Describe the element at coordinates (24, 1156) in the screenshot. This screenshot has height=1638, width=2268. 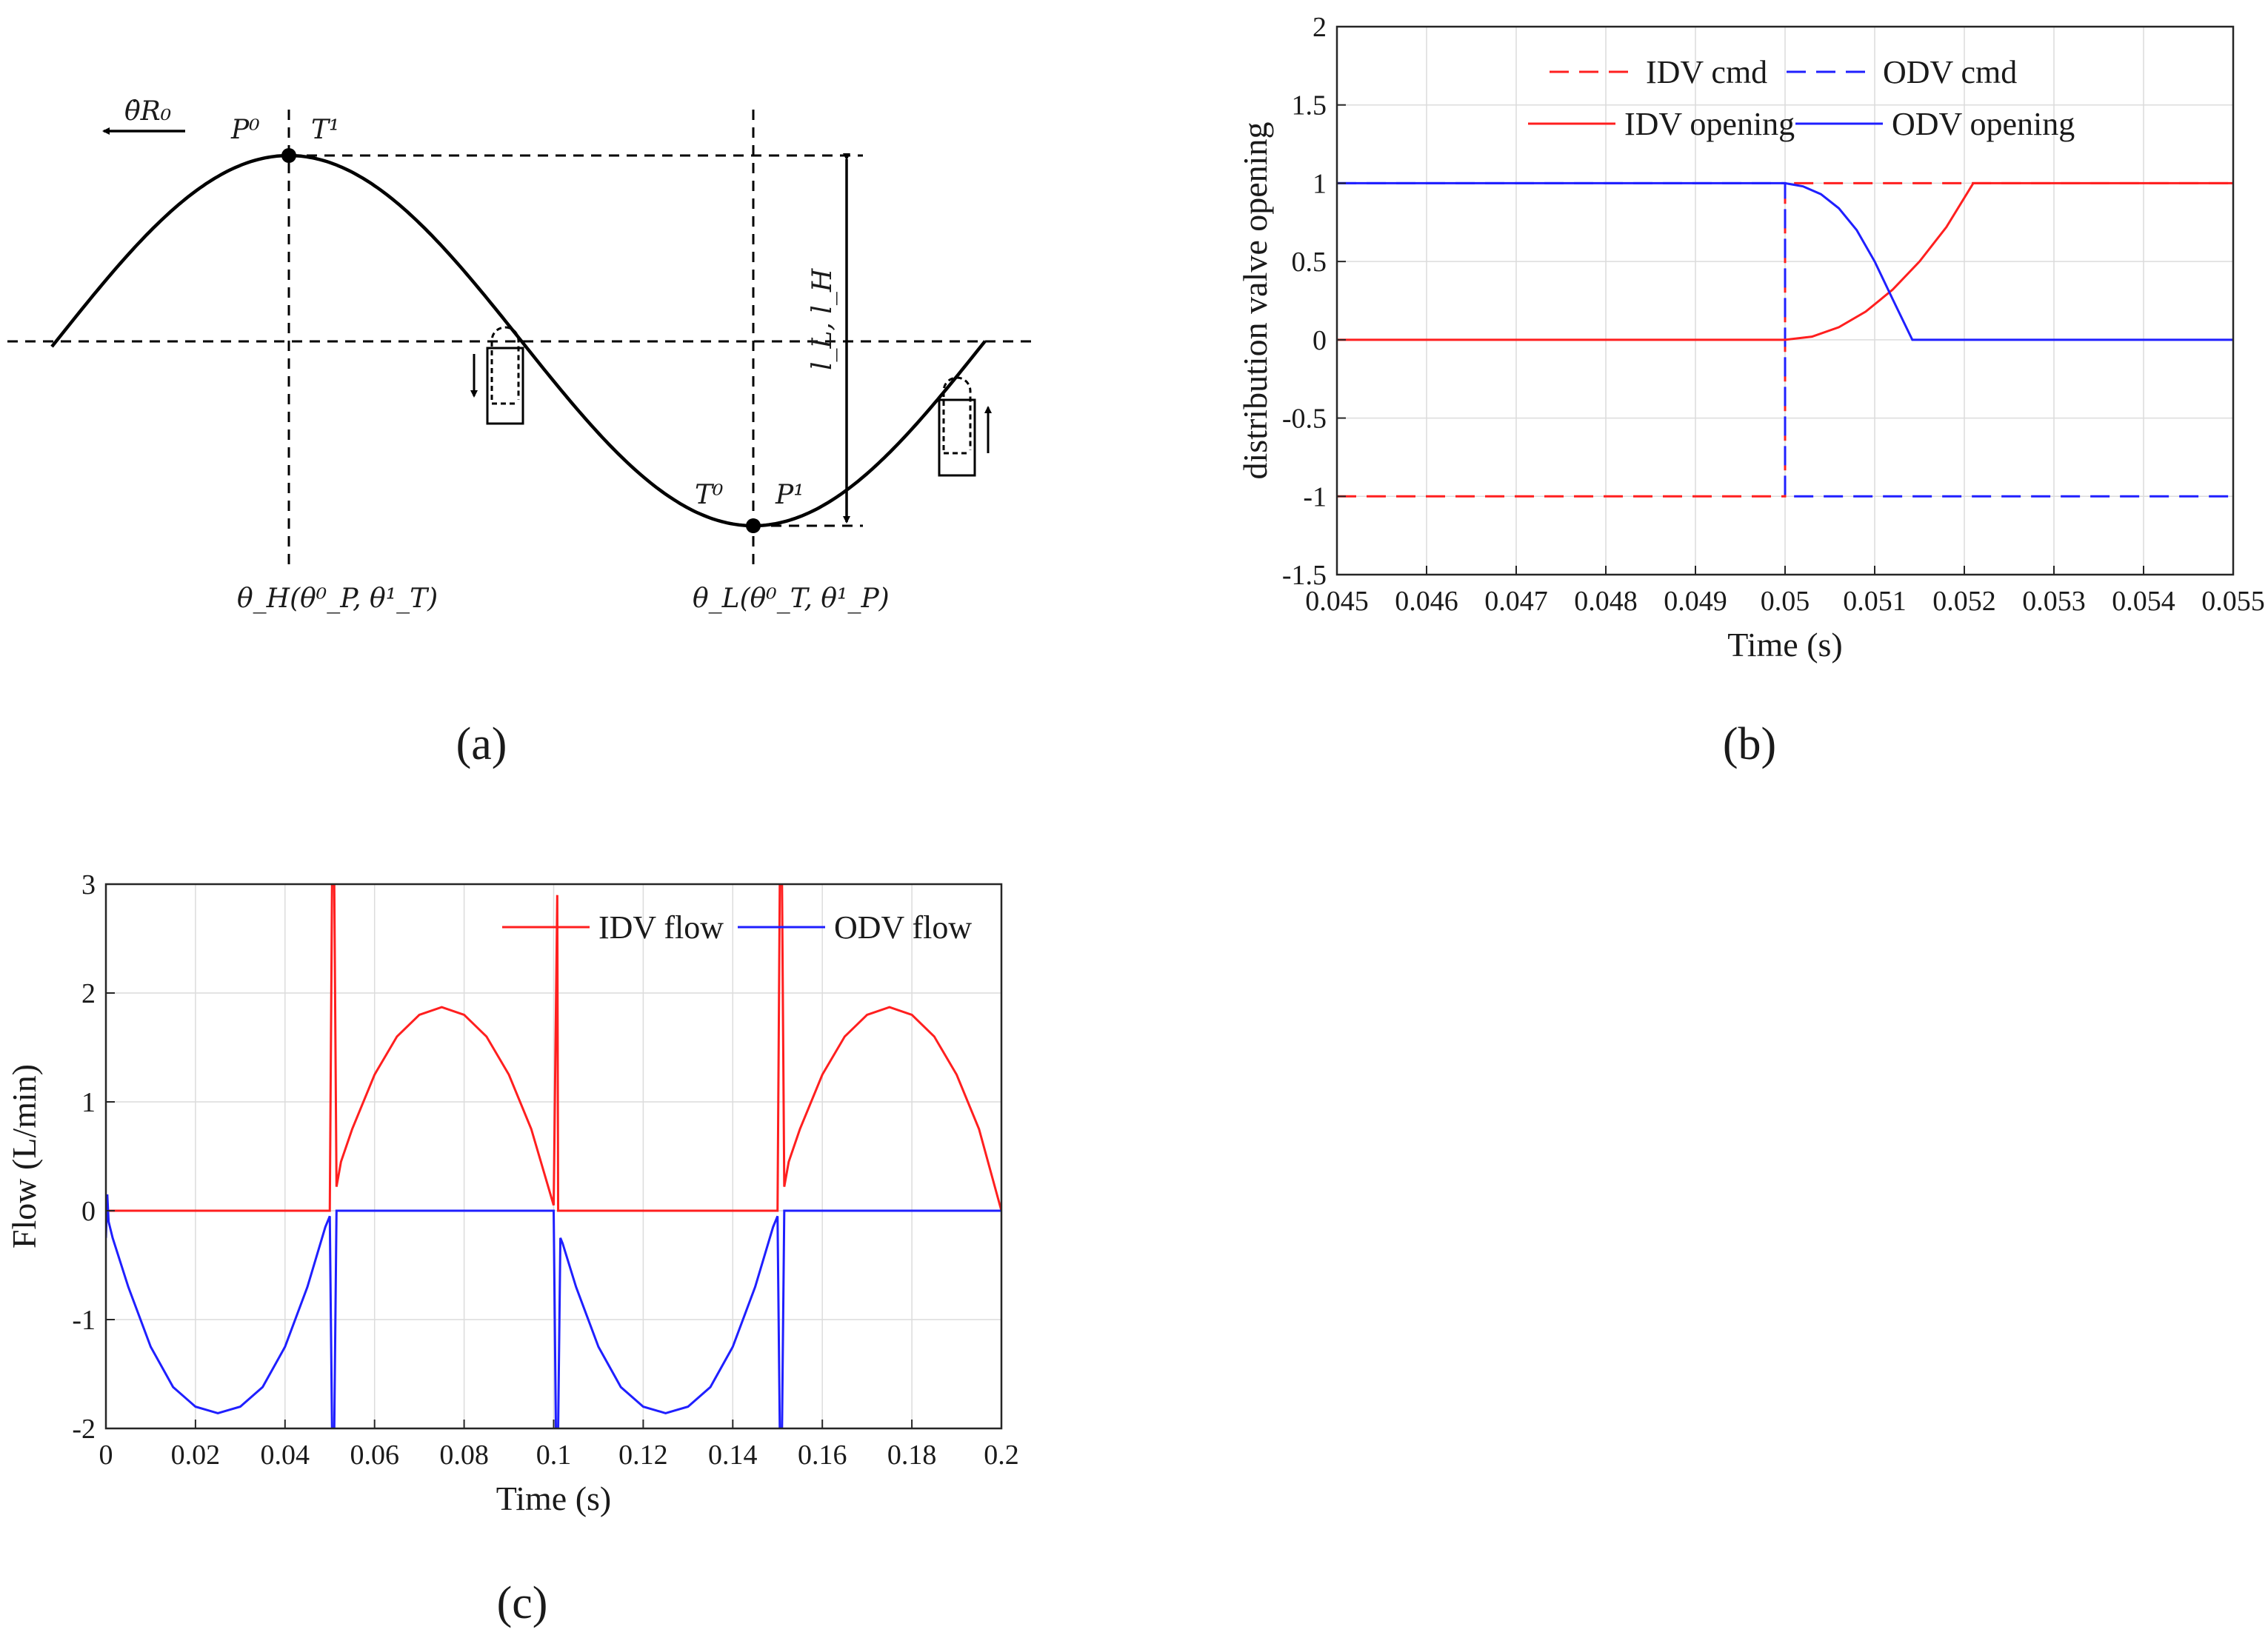
I see `y-axis-label-c: Flow (L/min)` at that location.